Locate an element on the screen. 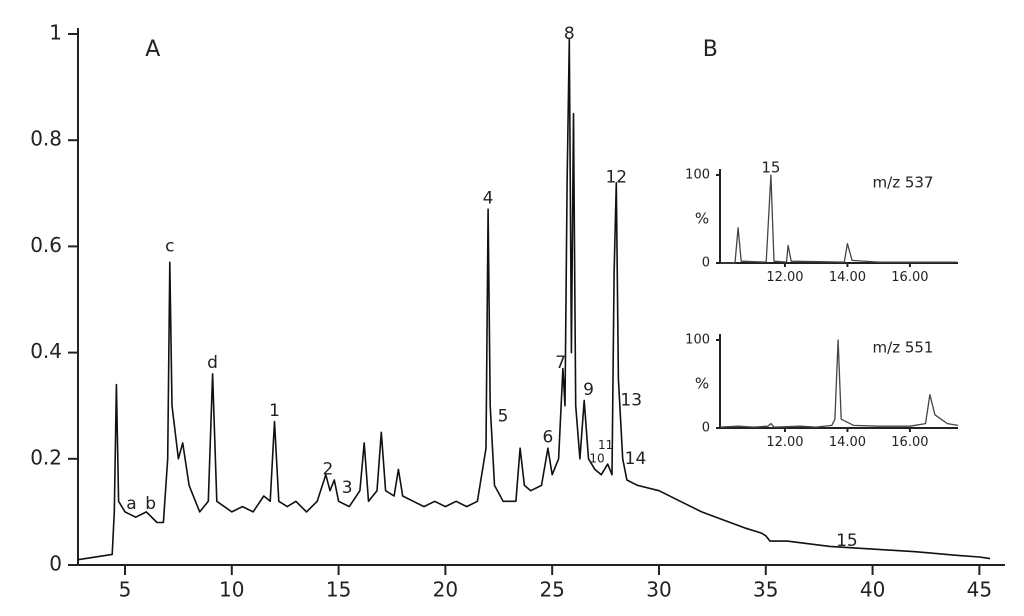 This screenshot has width=1024, height=616. peak-label: c is located at coordinates (169, 246).